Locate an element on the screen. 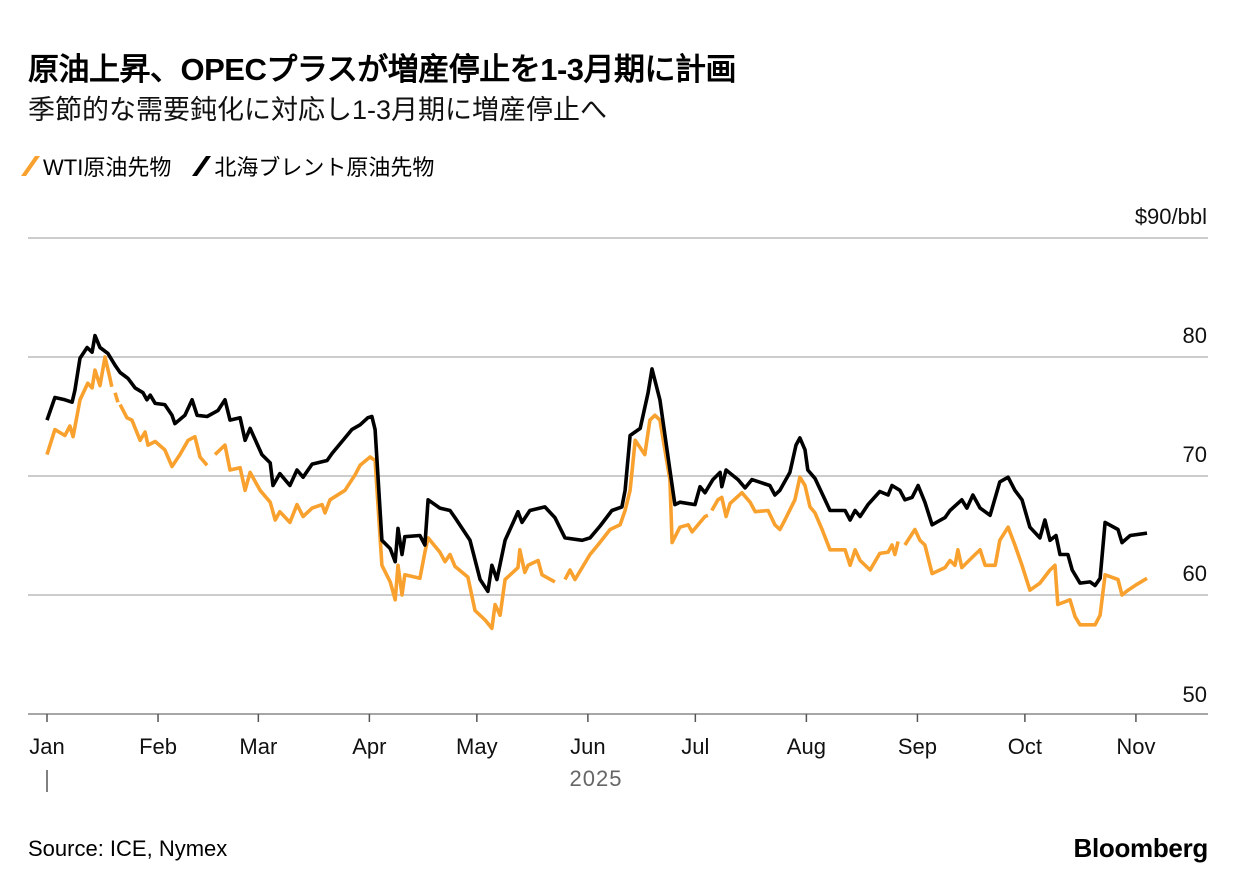 The width and height of the screenshot is (1237, 890). x-tick-label: Oct is located at coordinates (1025, 746).